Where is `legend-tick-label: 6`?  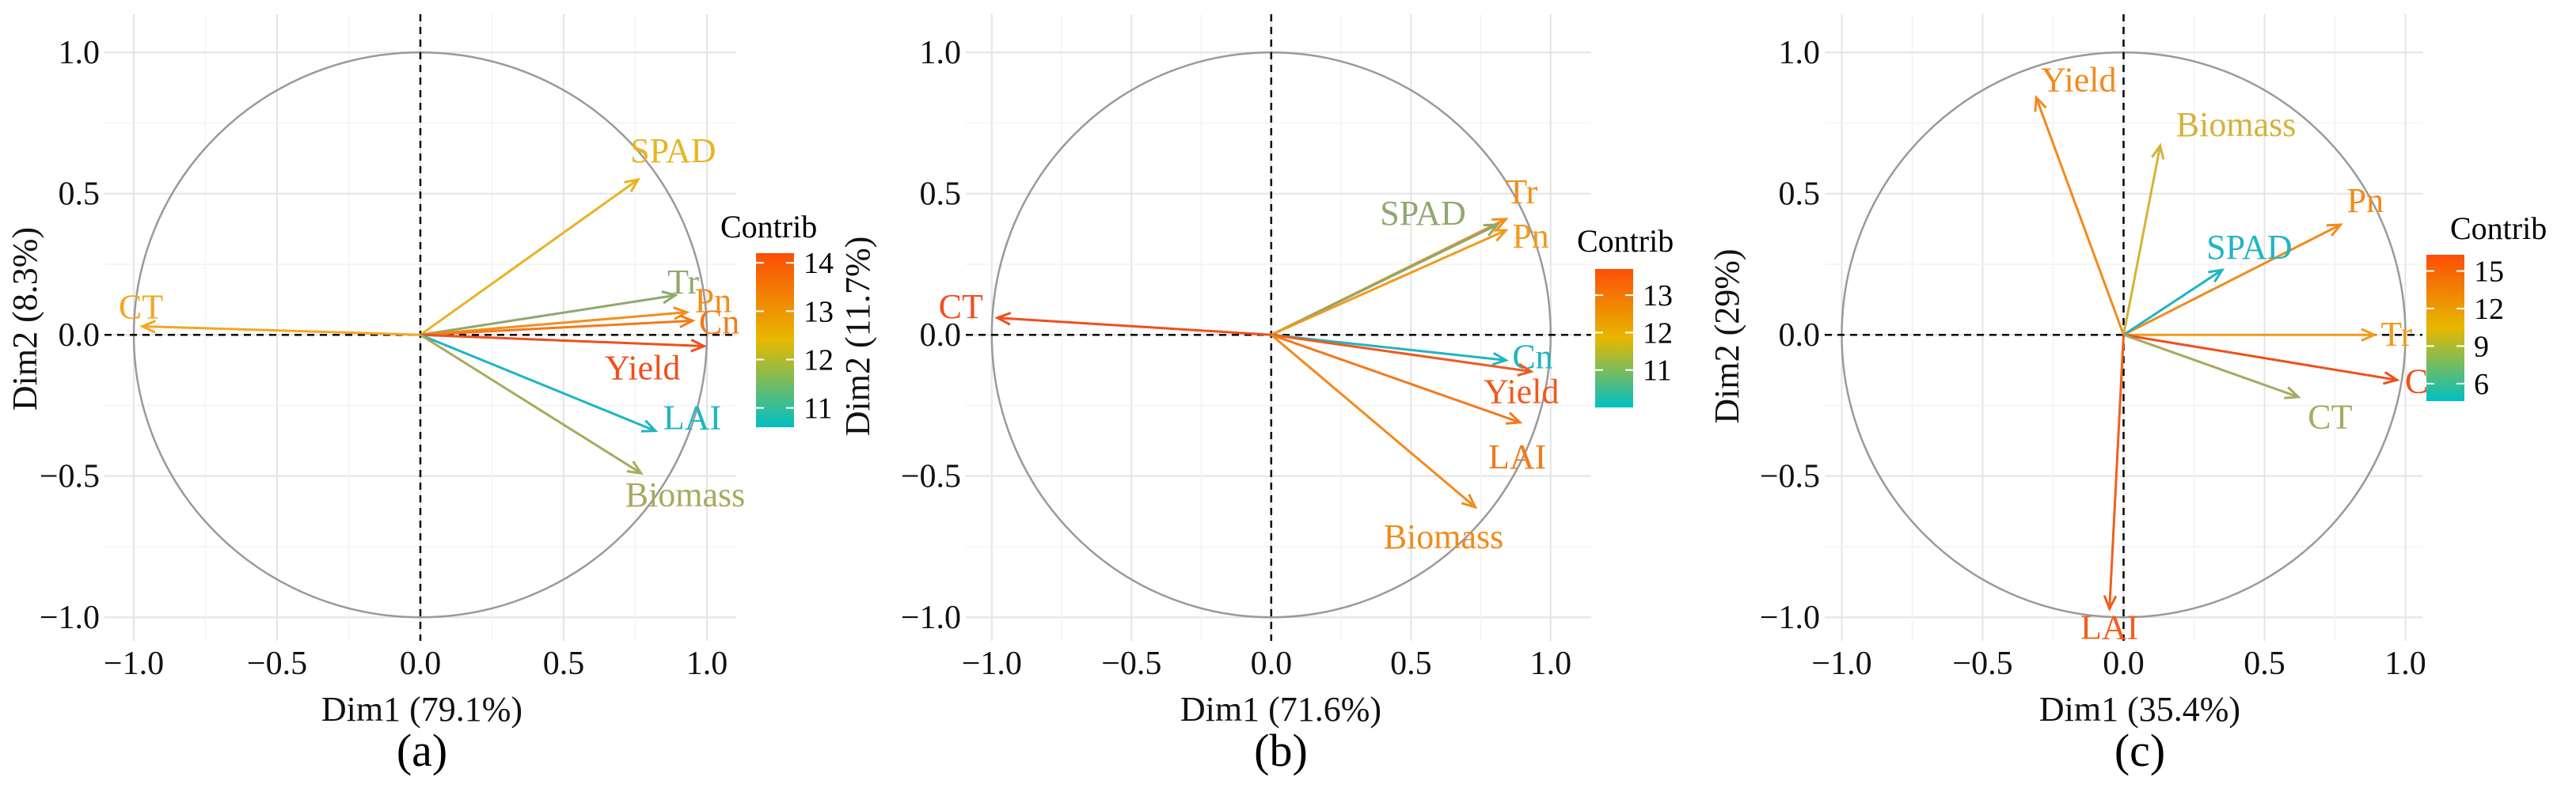
legend-tick-label: 6 is located at coordinates (2482, 384).